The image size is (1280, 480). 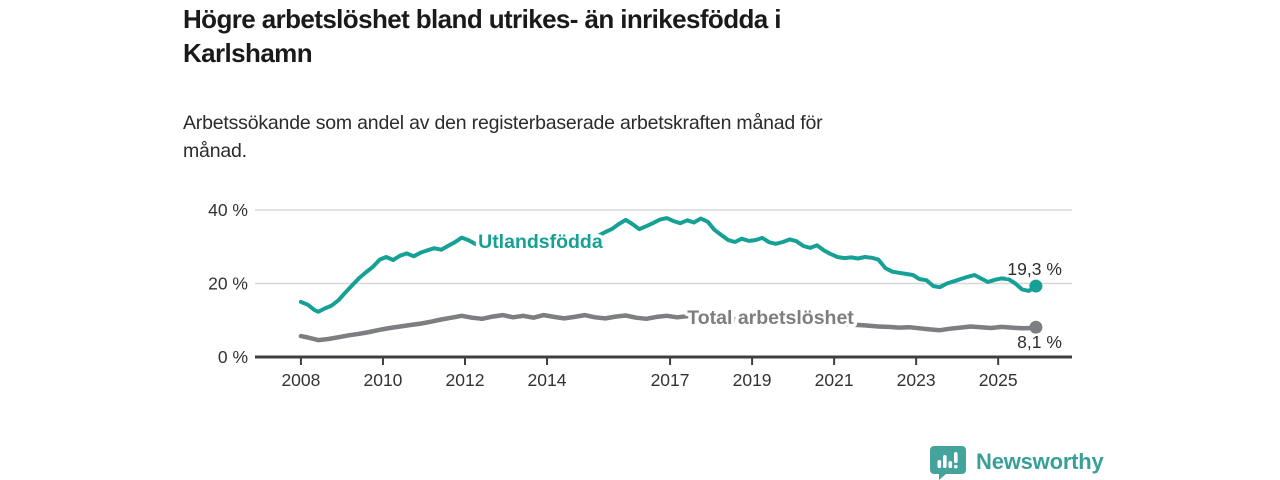 I want to click on logo-exclamation-bar, so click(x=956, y=457).